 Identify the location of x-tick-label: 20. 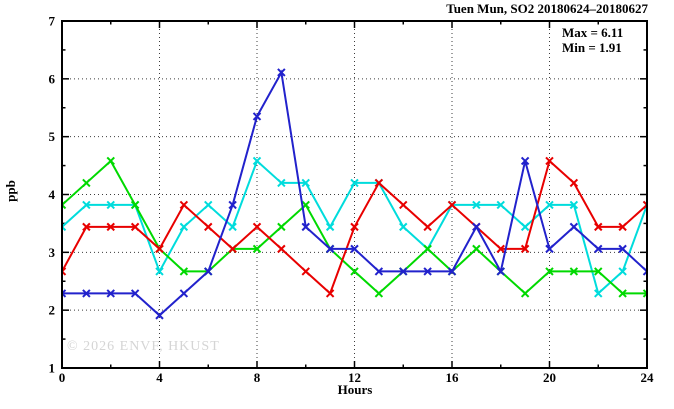
(549, 377).